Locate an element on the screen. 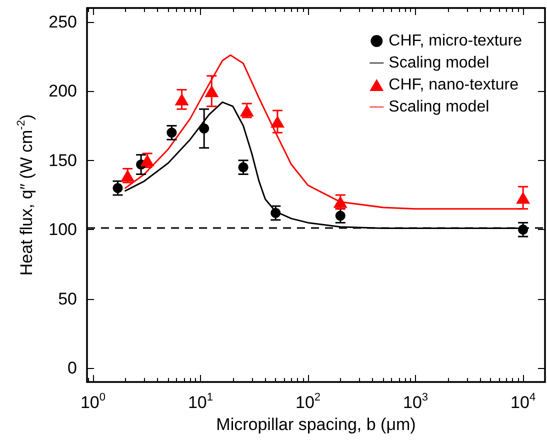 The height and width of the screenshot is (445, 547). y-tick-label: 100 is located at coordinates (62, 230).